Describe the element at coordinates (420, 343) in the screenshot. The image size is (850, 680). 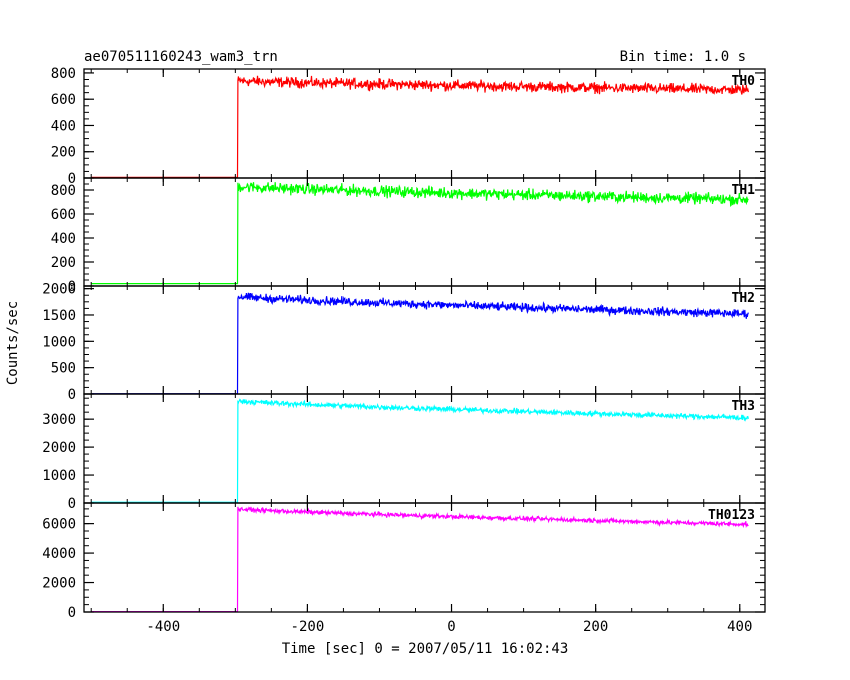
I see `series-line-th2` at that location.